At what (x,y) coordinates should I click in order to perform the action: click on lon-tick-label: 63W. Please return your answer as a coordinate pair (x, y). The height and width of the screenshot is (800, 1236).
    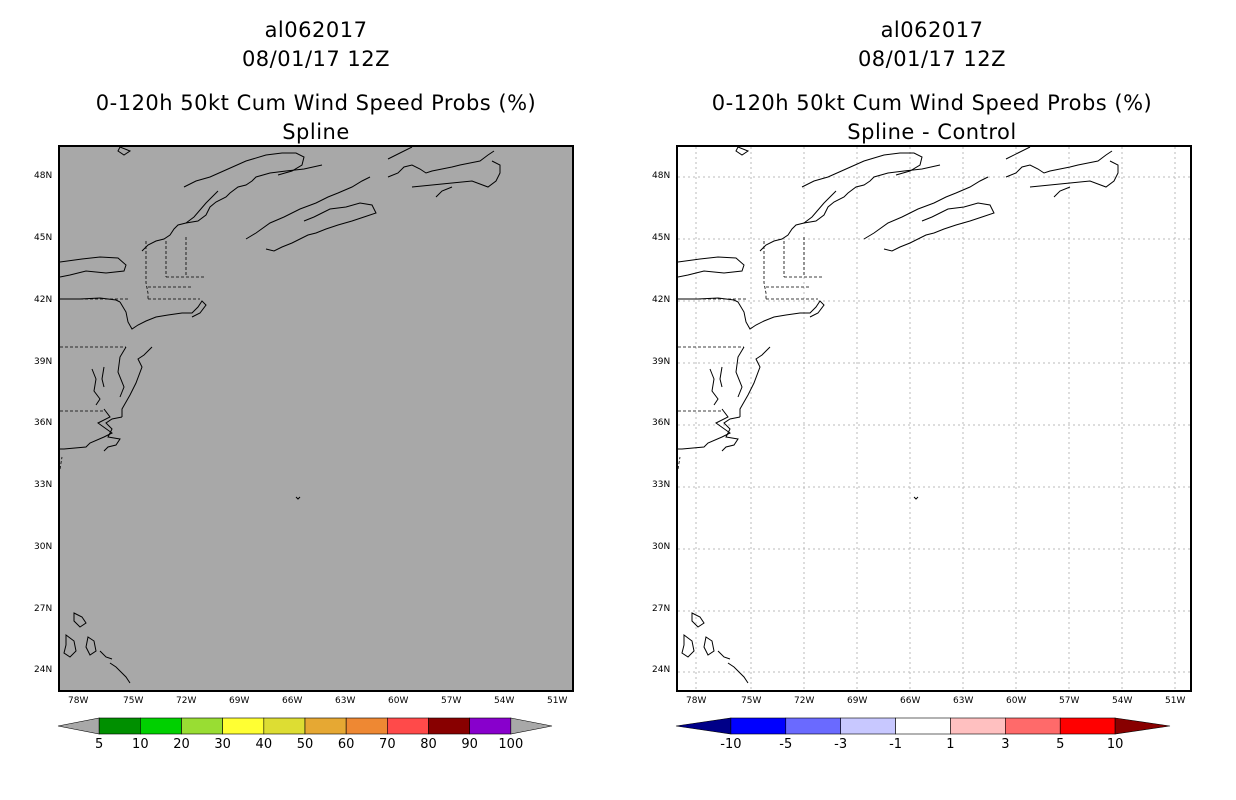
    Looking at the image, I should click on (963, 701).